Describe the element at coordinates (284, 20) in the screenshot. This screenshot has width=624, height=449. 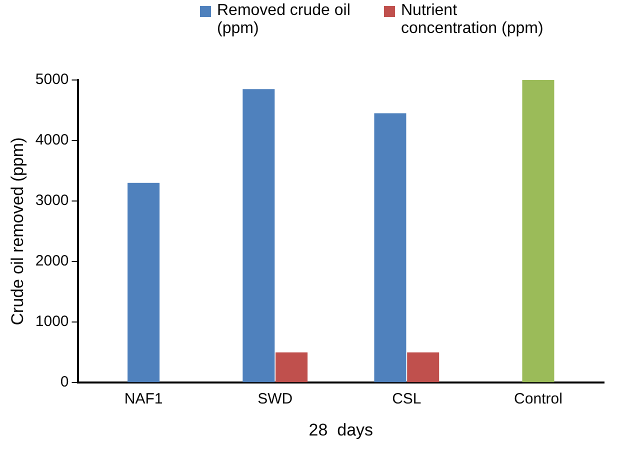
I see `legend-label: Removed crude oil (ppm)` at that location.